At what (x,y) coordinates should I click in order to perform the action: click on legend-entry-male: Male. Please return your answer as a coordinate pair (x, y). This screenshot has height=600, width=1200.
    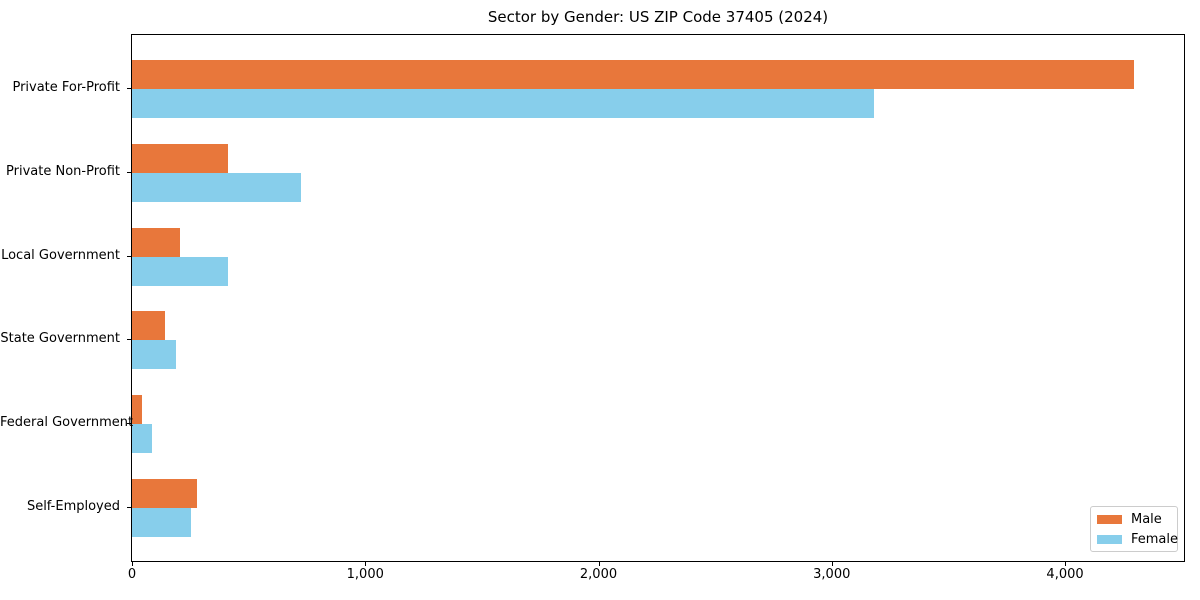
    Looking at the image, I should click on (1137, 519).